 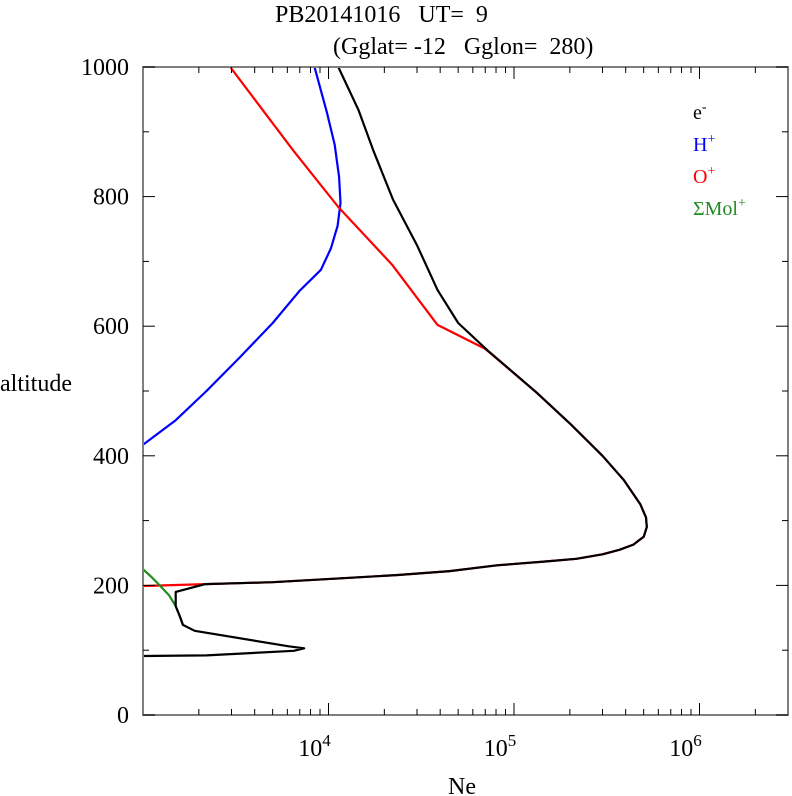 I want to click on x-tick-label: 10⁵, so click(x=500, y=746).